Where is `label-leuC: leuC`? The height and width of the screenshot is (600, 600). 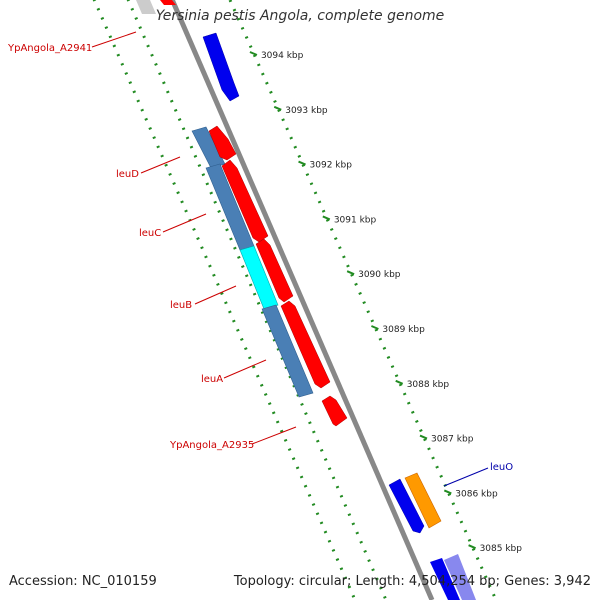 label-leuC: leuC is located at coordinates (150, 233).